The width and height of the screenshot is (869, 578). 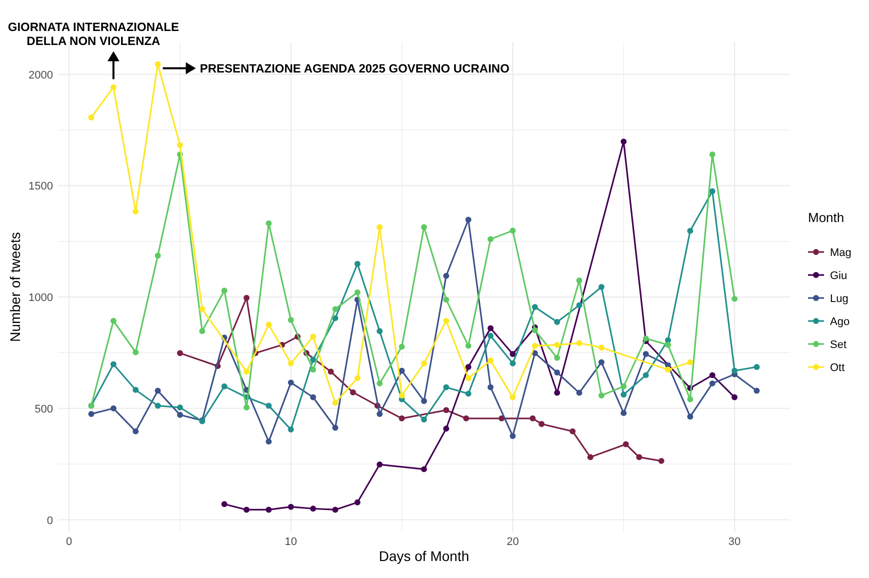 What do you see at coordinates (40, 186) in the screenshot?
I see `y-tick-label: 1500` at bounding box center [40, 186].